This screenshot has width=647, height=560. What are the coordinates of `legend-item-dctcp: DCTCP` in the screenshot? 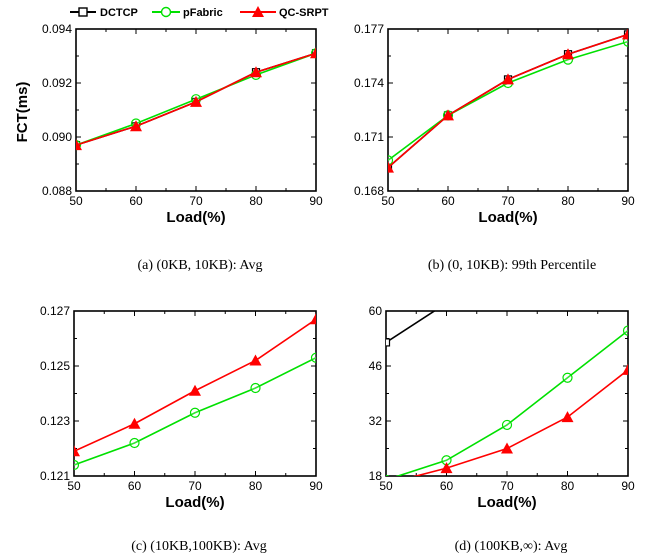 It's located at (104, 13).